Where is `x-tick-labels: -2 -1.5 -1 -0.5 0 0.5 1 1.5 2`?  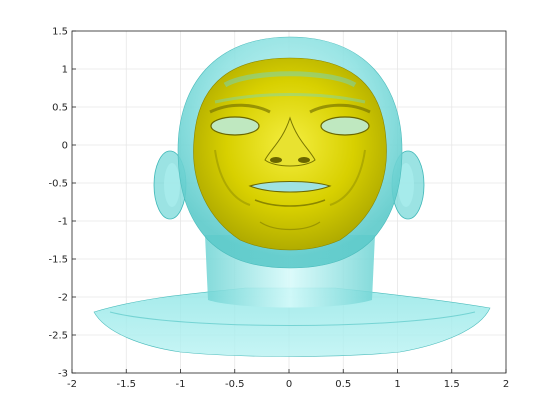
x-tick-labels: -2 -1.5 -1 -0.5 0 0.5 1 1.5 2 is located at coordinates (288, 384).